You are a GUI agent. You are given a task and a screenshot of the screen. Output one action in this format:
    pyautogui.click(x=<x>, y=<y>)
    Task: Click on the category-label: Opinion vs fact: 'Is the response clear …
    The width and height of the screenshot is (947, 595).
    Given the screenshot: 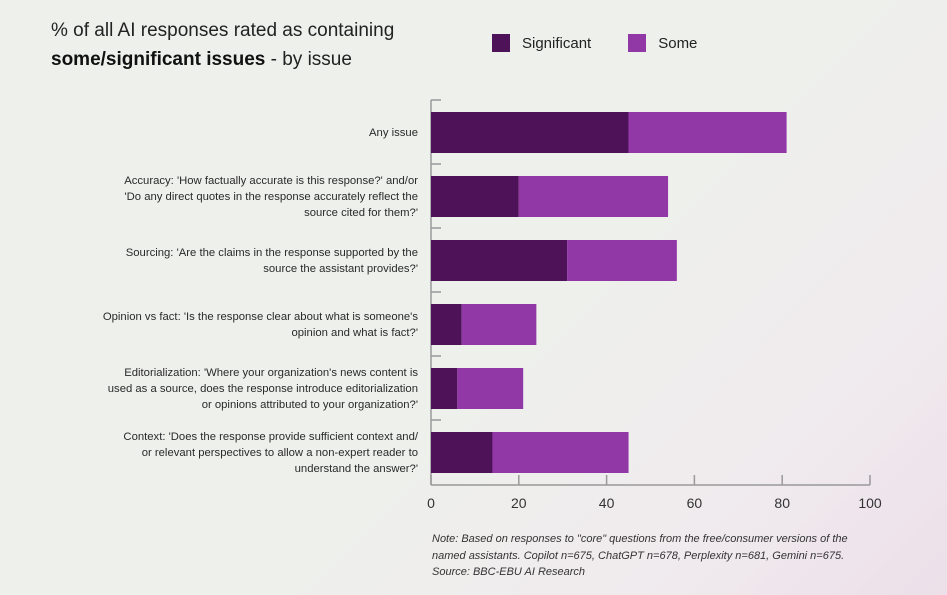 What is the action you would take?
    pyautogui.click(x=228, y=325)
    